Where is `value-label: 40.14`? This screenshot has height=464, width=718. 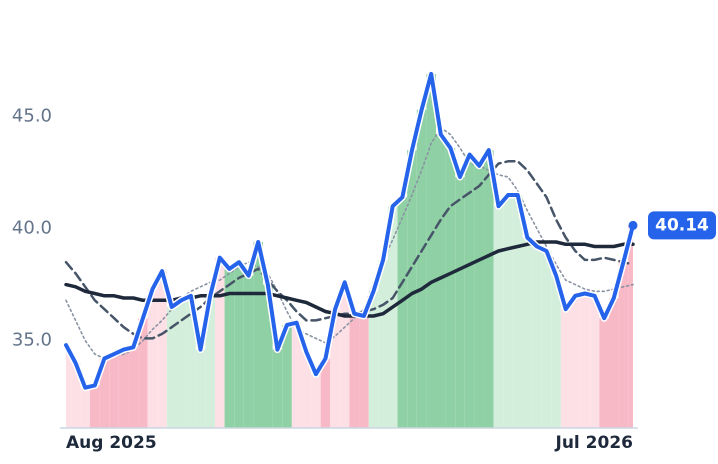
value-label: 40.14 is located at coordinates (682, 225).